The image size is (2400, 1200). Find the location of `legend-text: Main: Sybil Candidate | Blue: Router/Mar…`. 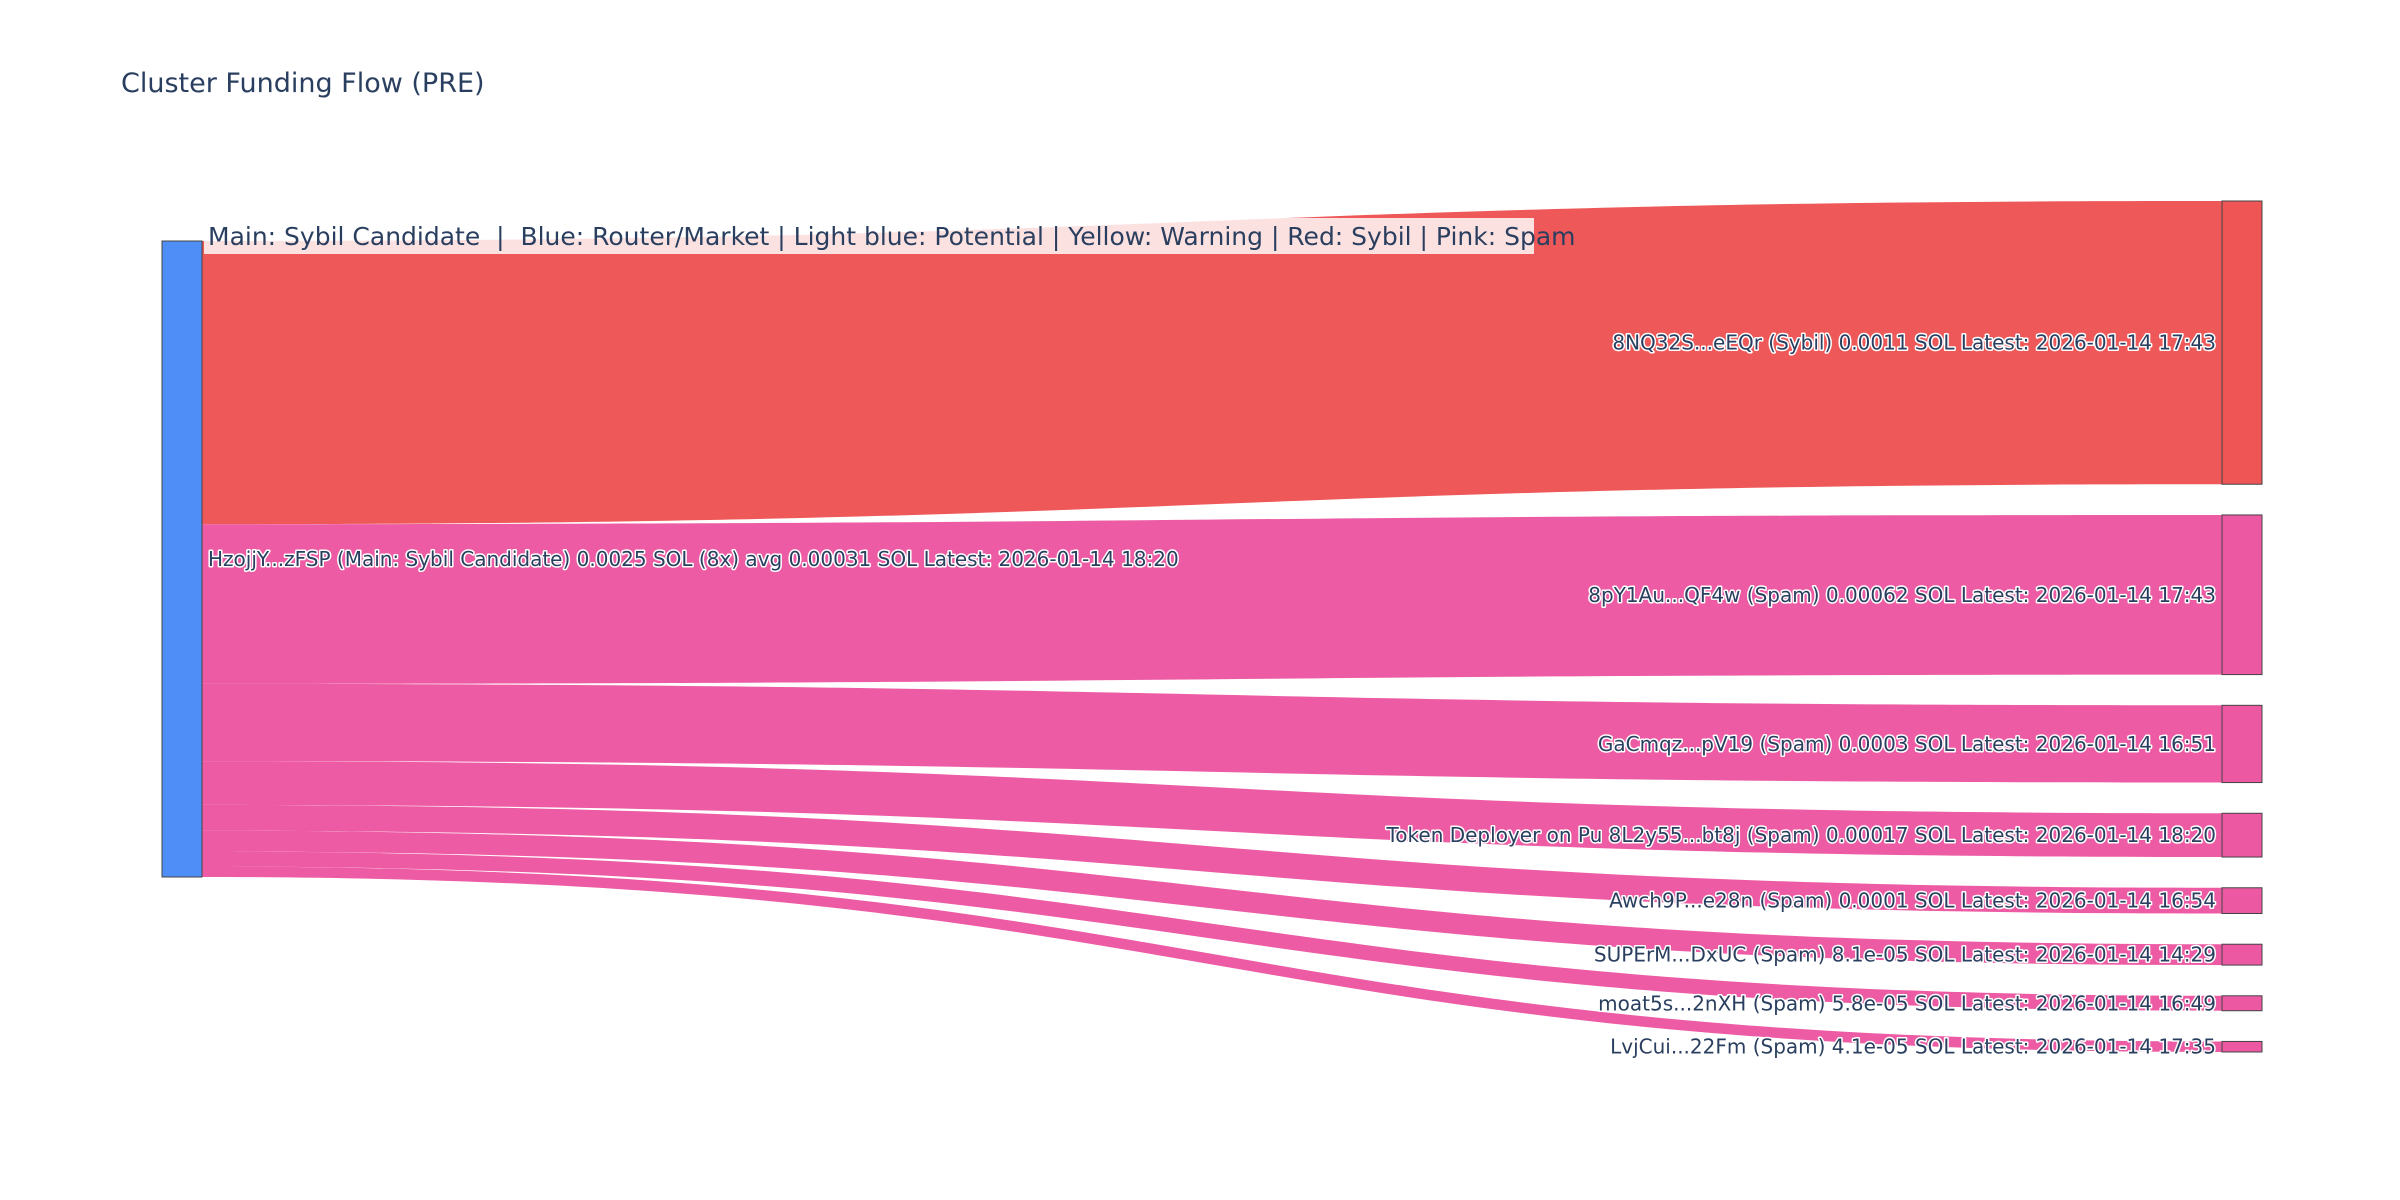

legend-text: Main: Sybil Candidate | Blue: Router/Mar… is located at coordinates (892, 236).